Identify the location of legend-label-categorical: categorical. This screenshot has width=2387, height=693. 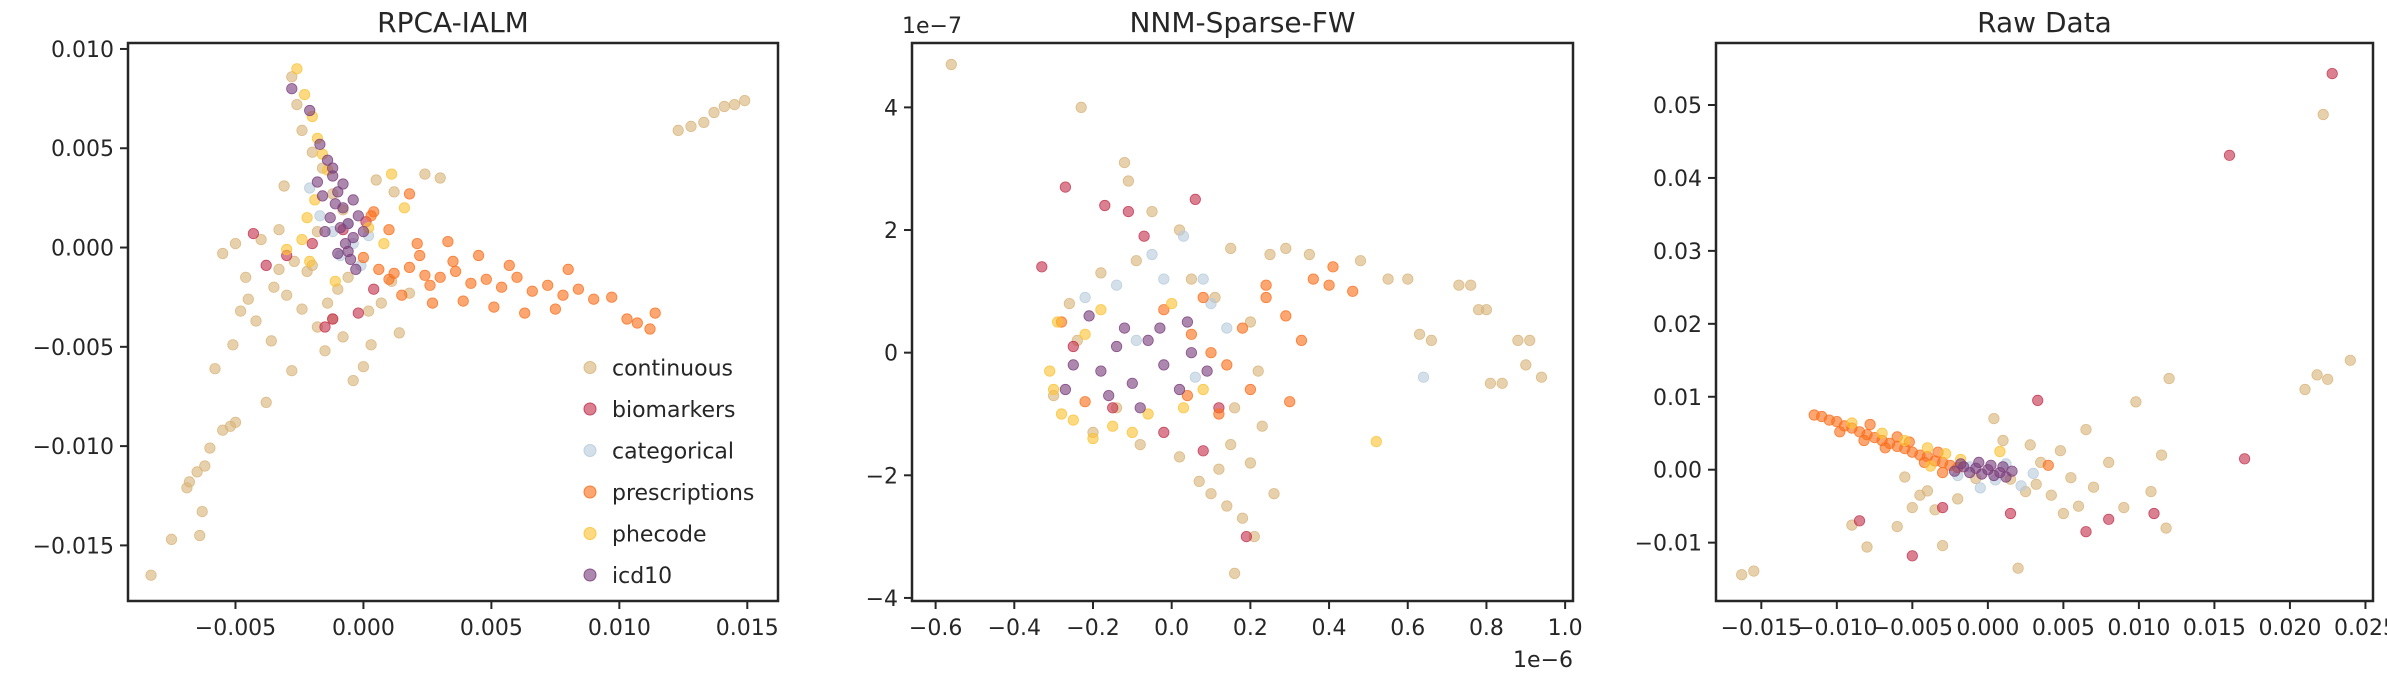
(673, 452).